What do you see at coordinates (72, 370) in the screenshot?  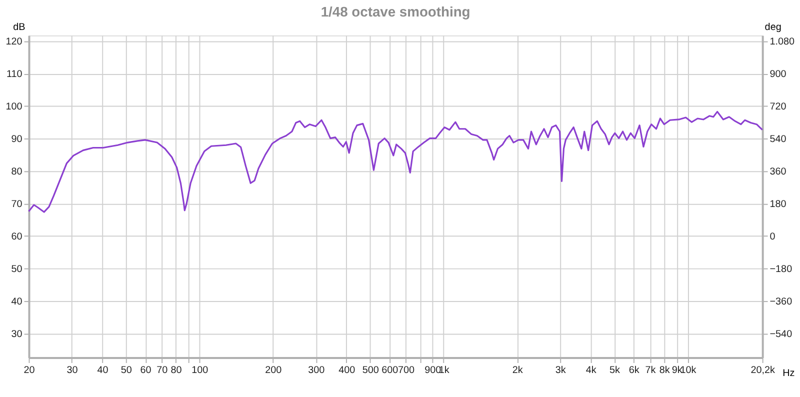 I see `x-tick-label: 30` at bounding box center [72, 370].